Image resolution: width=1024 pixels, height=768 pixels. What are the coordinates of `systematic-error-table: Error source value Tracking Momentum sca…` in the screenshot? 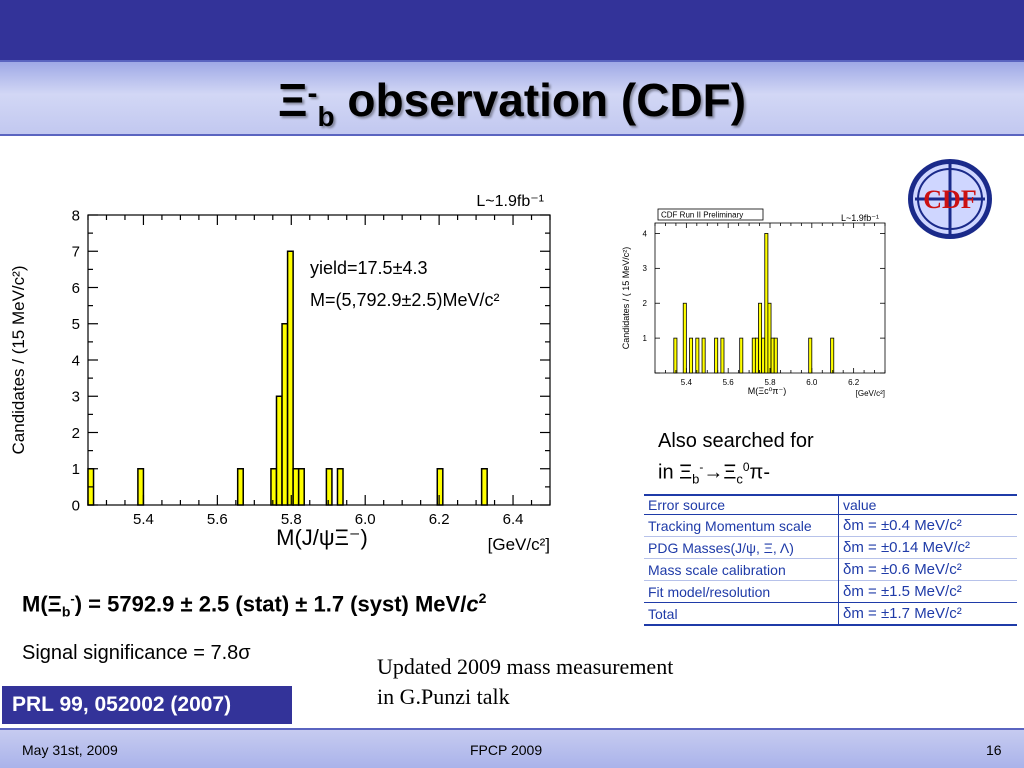 It's located at (830, 560).